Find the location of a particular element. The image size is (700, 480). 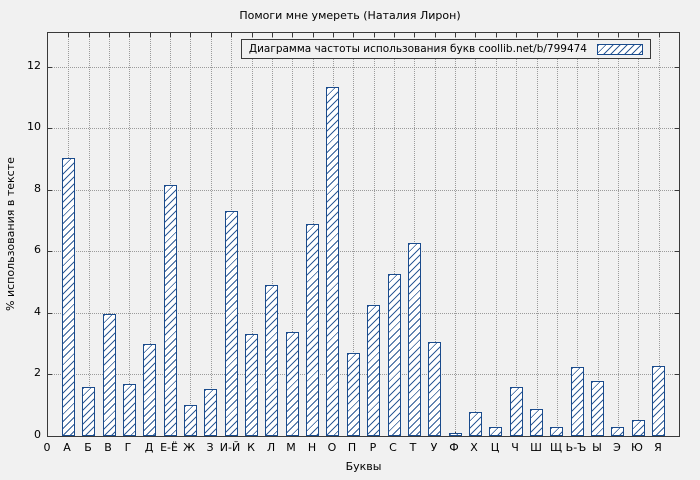

x-tick-label: У is located at coordinates (434, 447).